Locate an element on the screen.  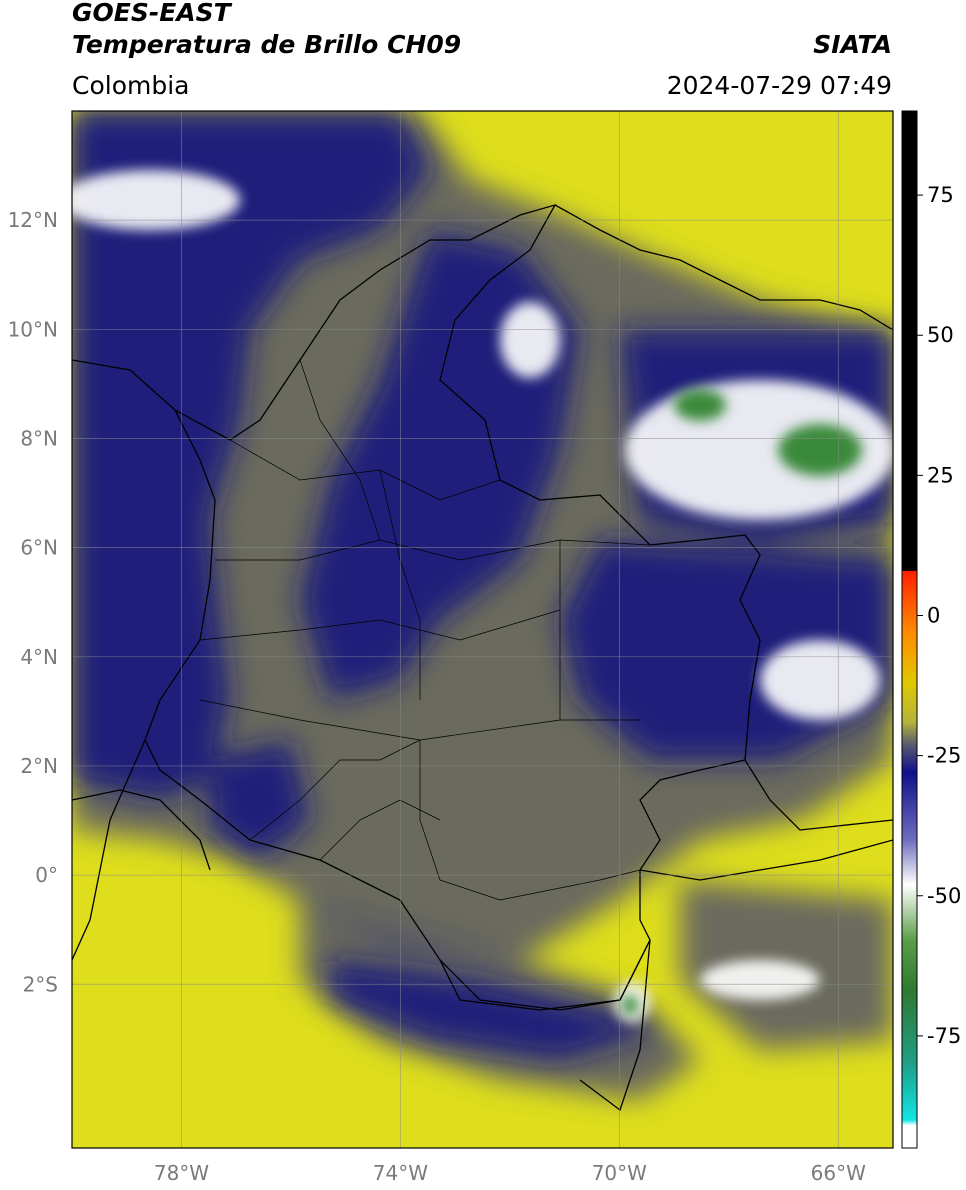
latitude-tick-label: 6°N is located at coordinates (39, 548).